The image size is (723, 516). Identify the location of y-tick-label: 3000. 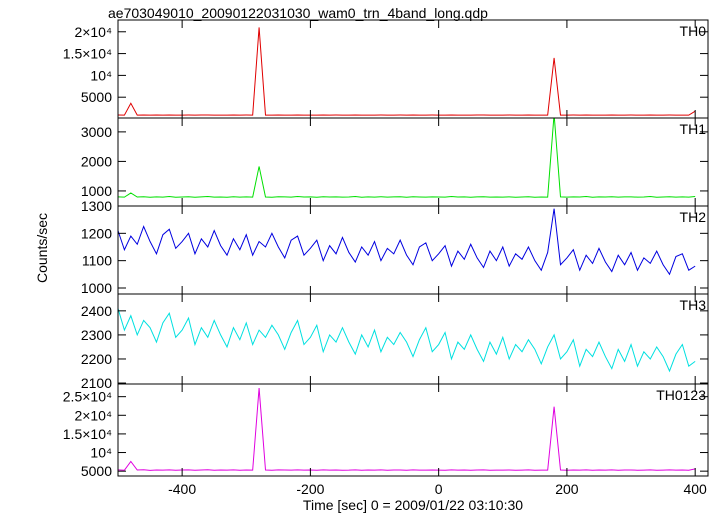
(96, 132).